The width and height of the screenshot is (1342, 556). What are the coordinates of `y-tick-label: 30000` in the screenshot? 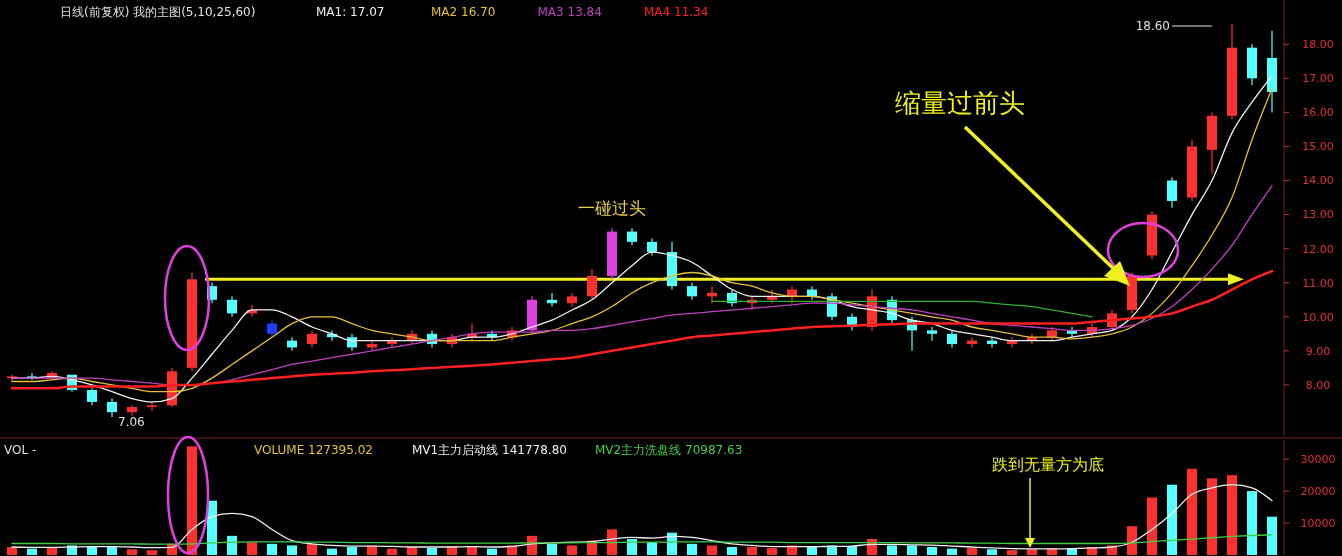 It's located at (1318, 460).